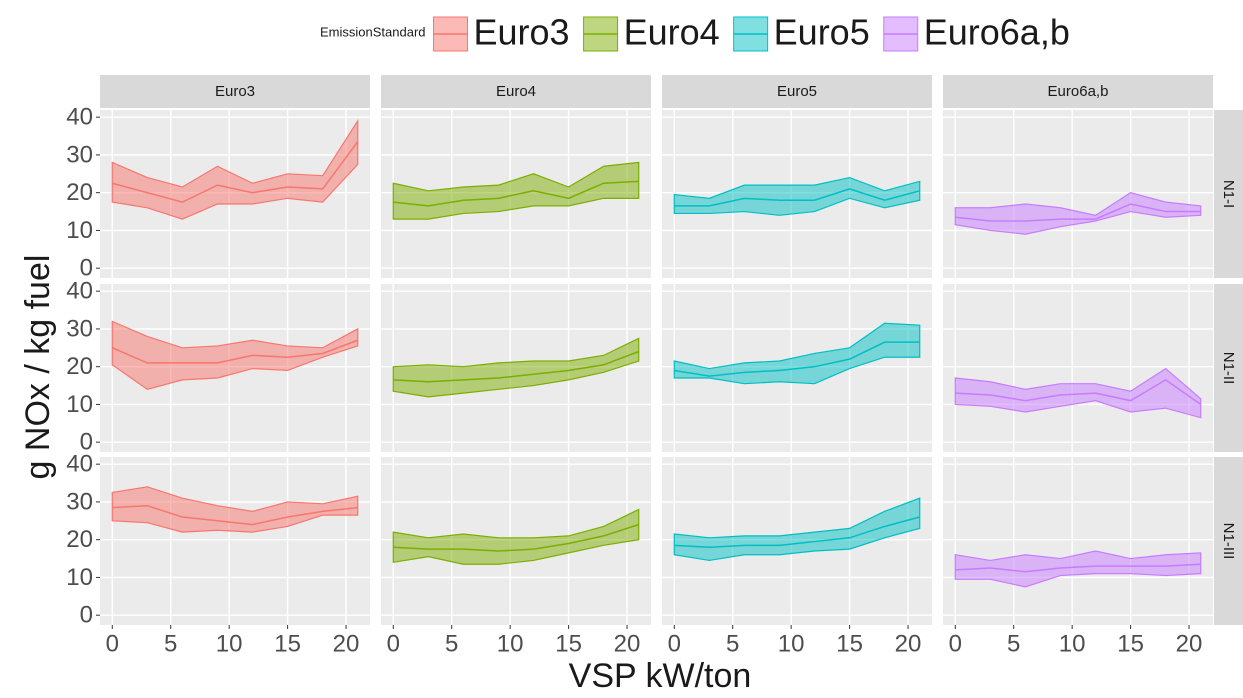 Image resolution: width=1243 pixels, height=698 pixels. I want to click on legend-label: Euro3, so click(522, 32).